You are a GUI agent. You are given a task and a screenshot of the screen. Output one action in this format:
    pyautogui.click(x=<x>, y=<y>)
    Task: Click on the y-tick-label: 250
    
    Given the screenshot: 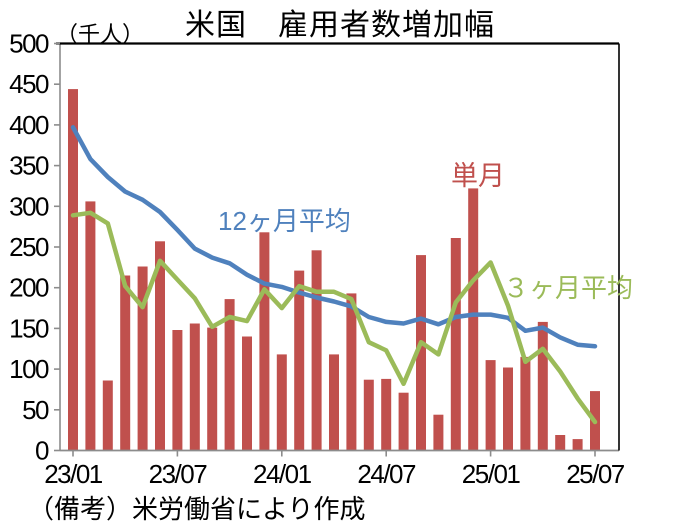 What is the action you would take?
    pyautogui.click(x=29, y=247)
    